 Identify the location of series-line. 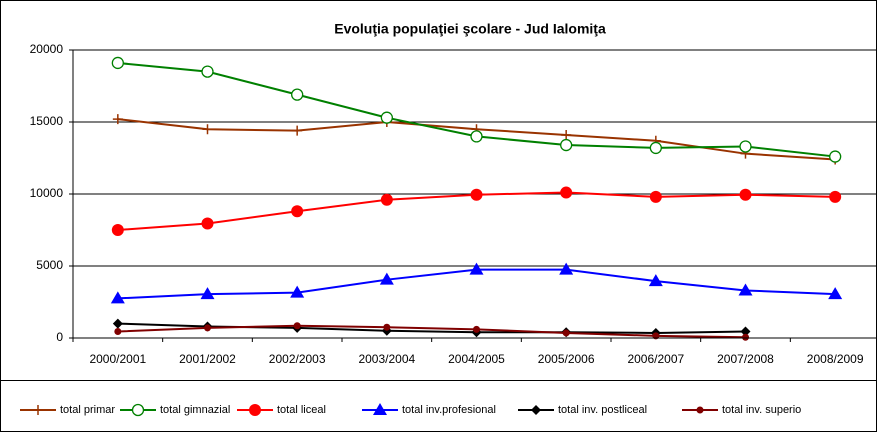
(431, 331).